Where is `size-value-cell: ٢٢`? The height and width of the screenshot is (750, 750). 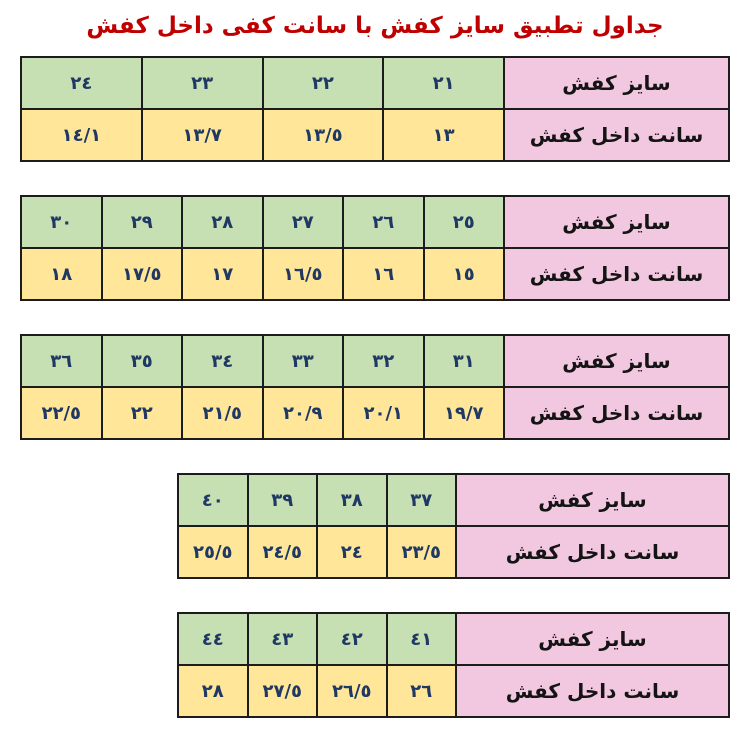 size-value-cell: ٢٢ is located at coordinates (323, 83).